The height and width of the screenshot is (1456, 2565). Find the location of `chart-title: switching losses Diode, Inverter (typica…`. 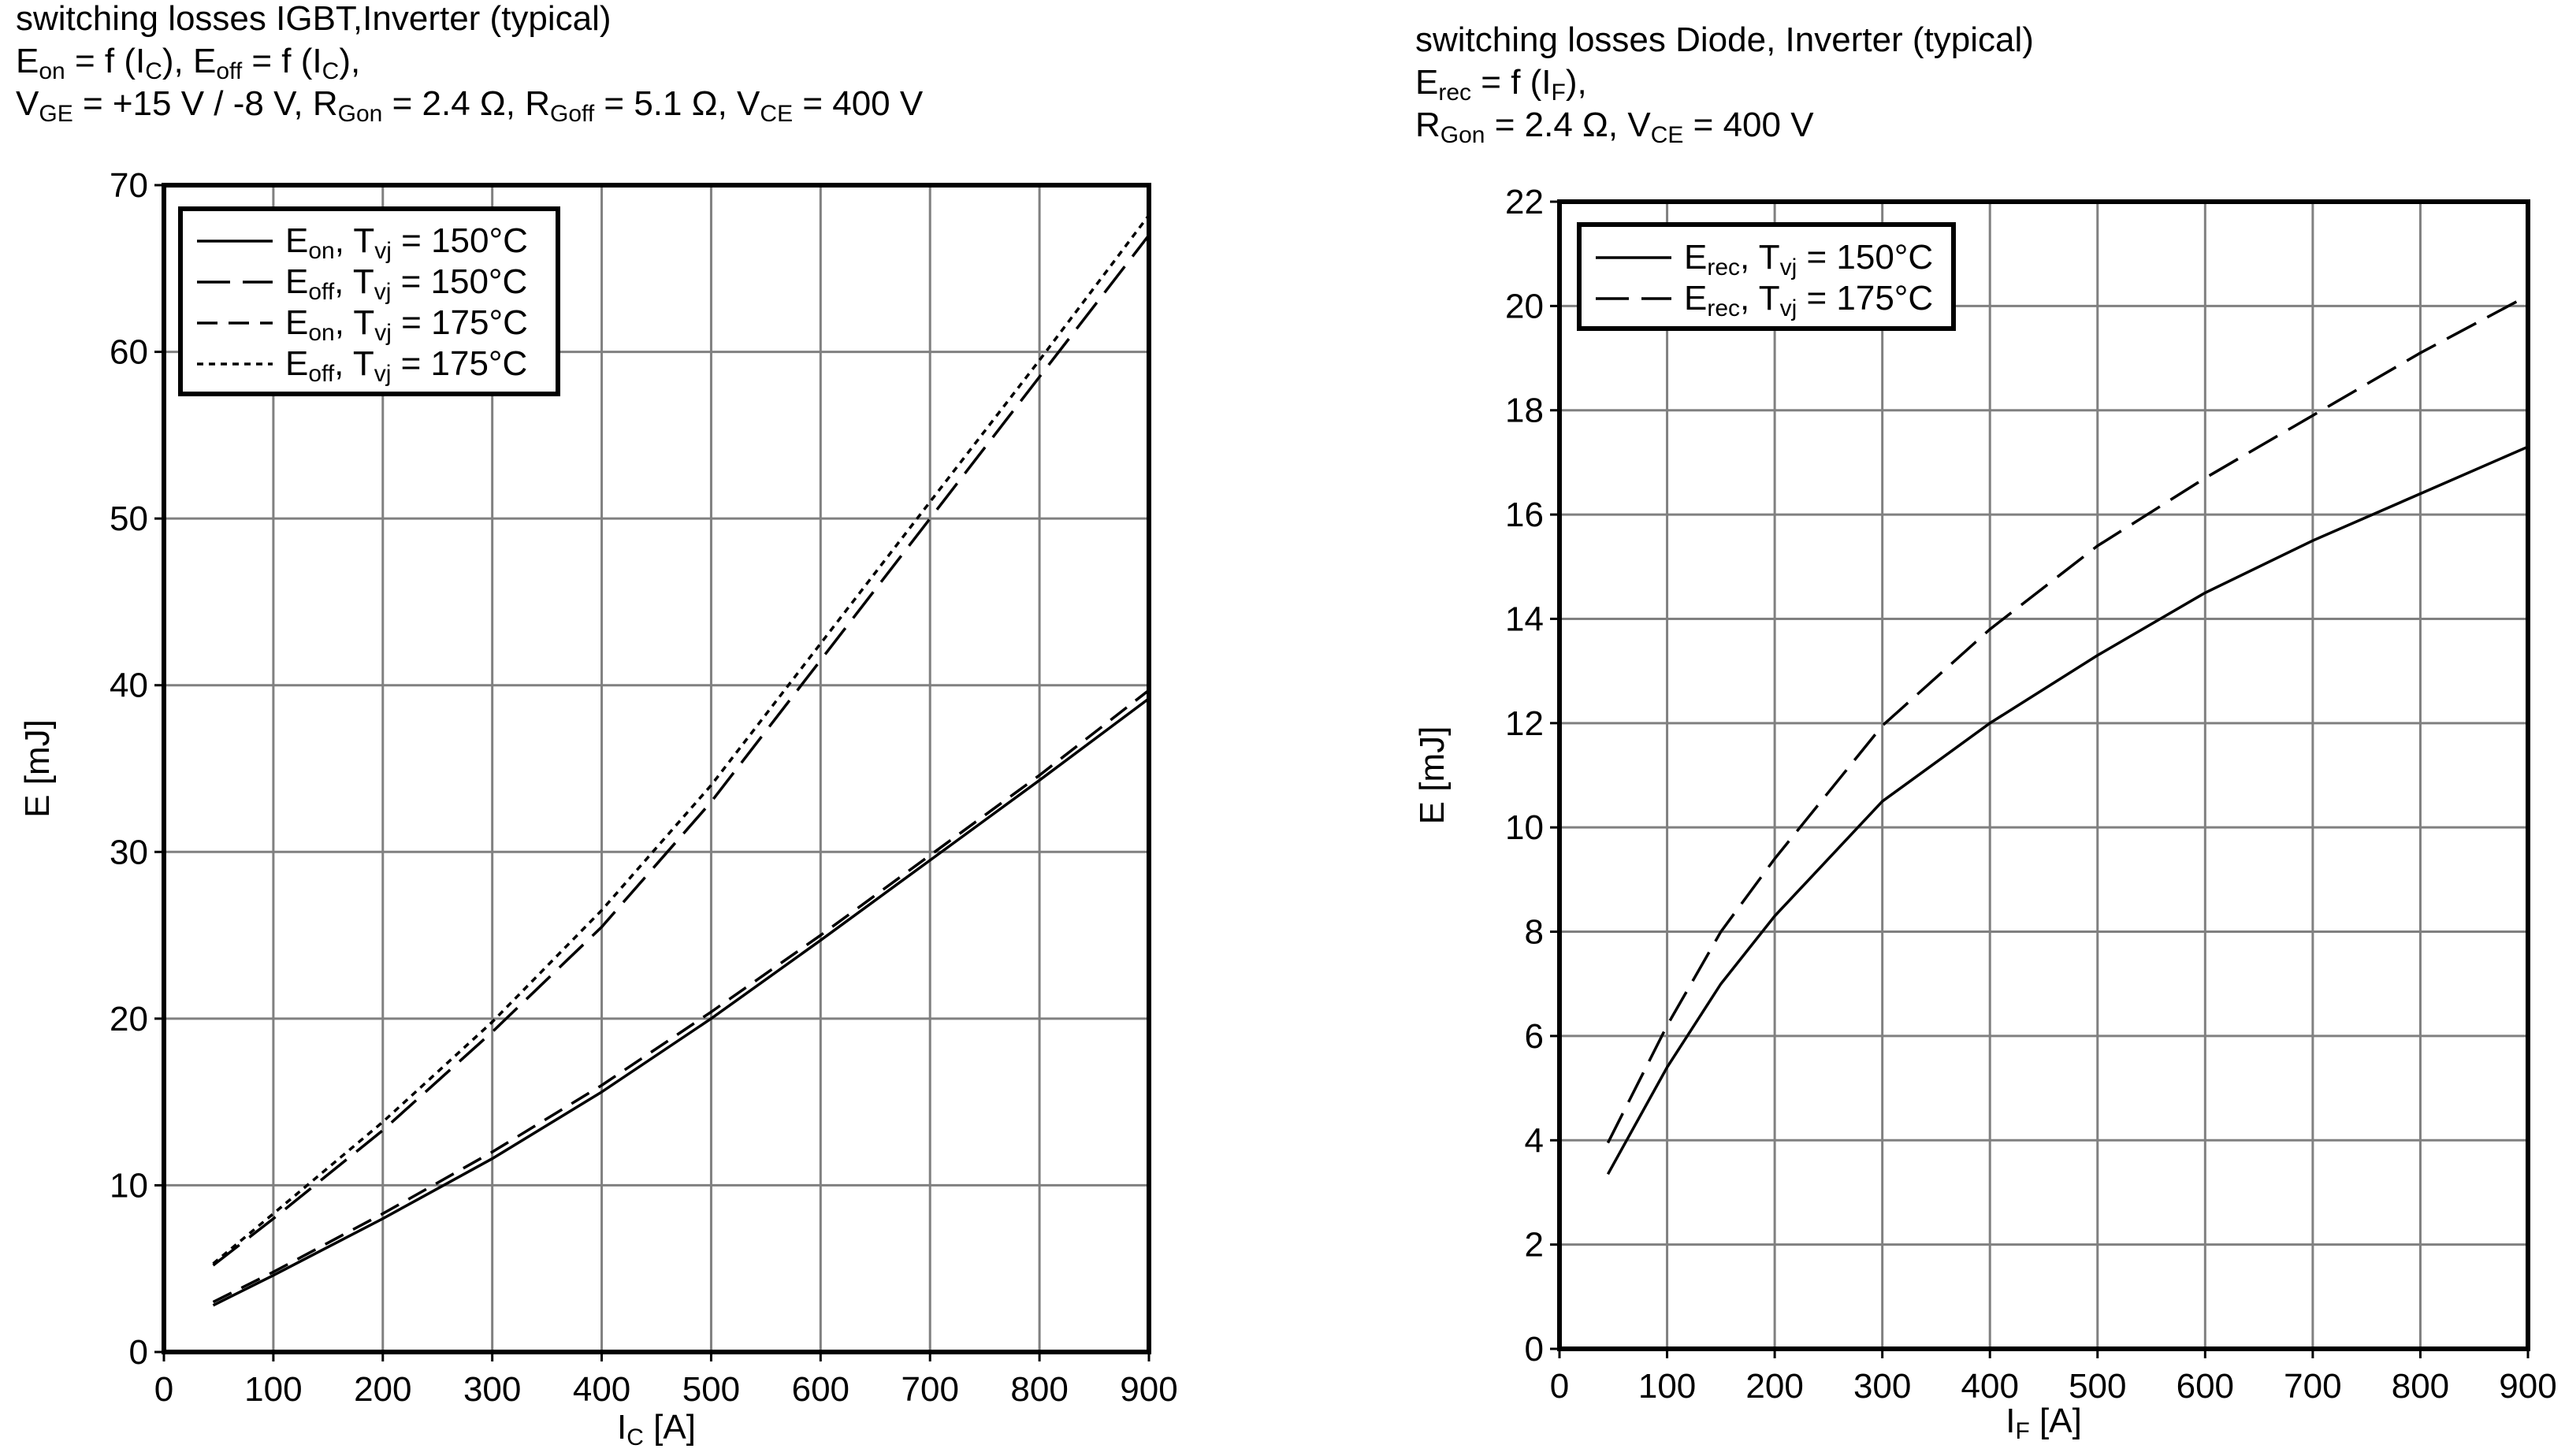

chart-title: switching losses Diode, Inverter (typica… is located at coordinates (1725, 39).